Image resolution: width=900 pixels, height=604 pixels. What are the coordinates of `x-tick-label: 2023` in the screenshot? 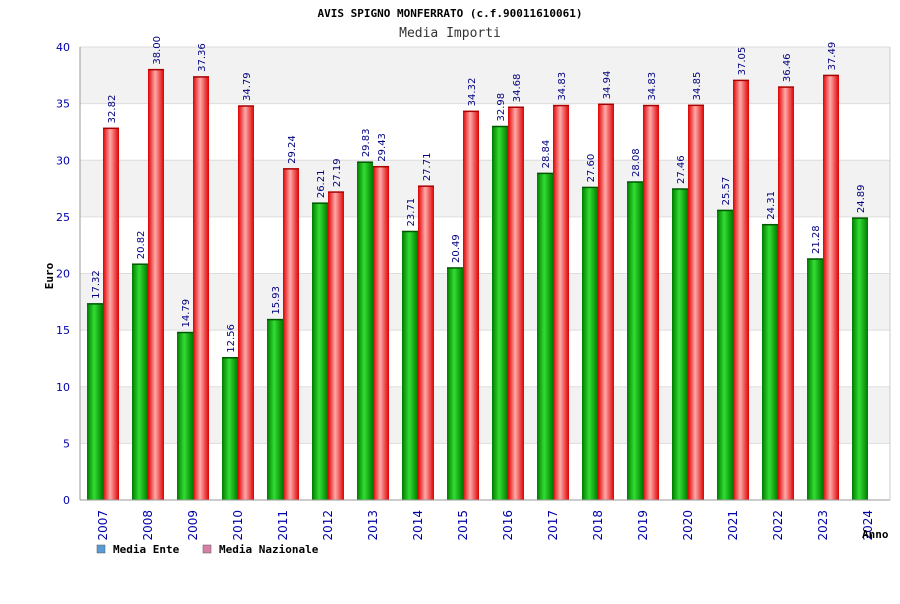 It's located at (823, 525).